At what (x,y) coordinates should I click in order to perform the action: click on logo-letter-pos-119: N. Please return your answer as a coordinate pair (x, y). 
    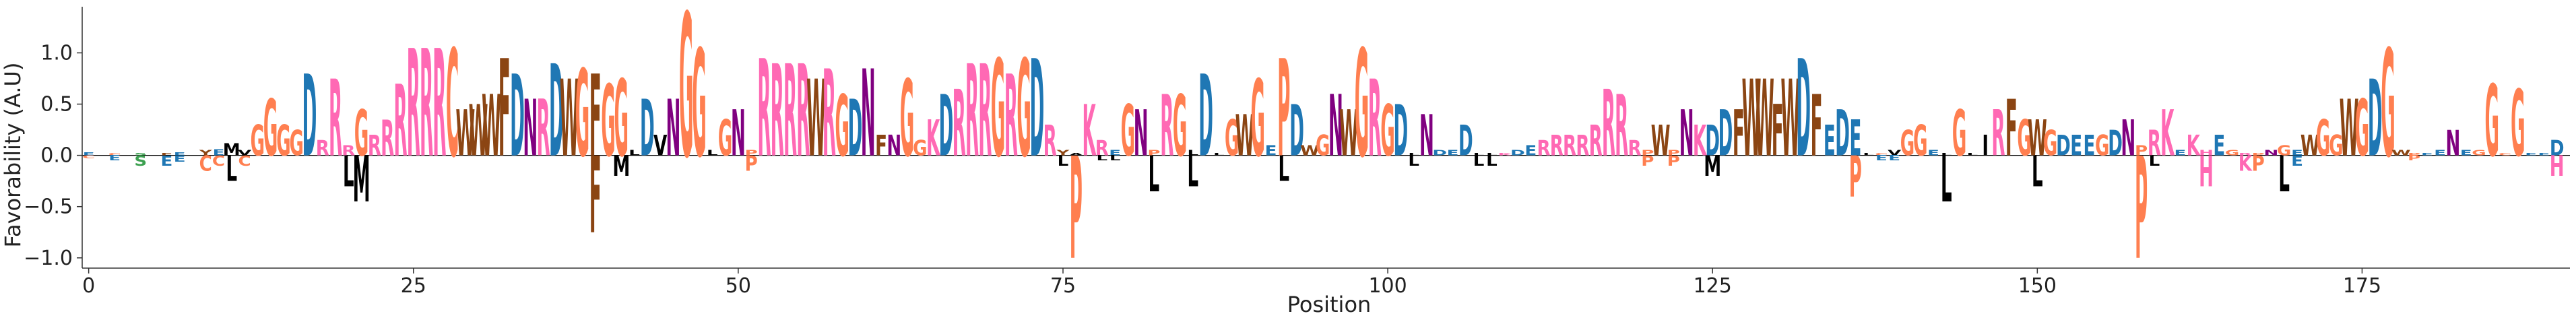
    Looking at the image, I should click on (1687, 135).